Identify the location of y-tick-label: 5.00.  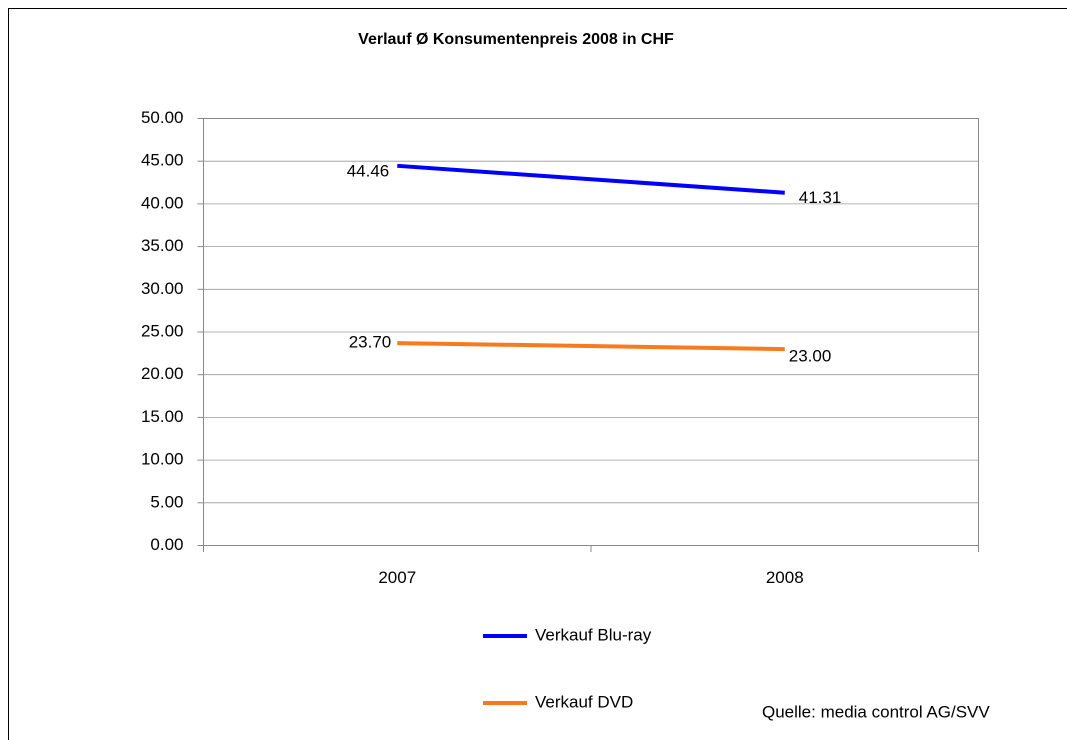
(166, 501).